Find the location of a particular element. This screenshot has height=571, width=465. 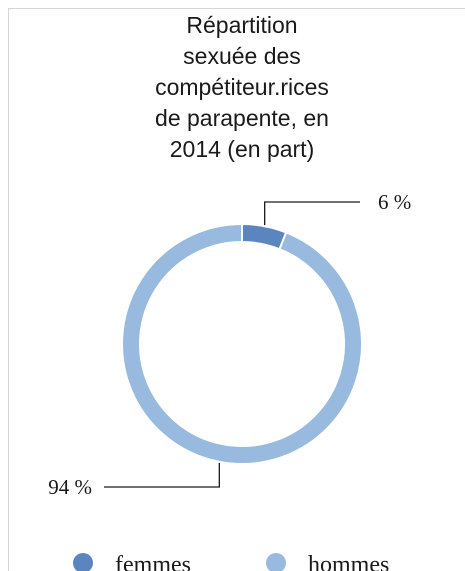

data-label-femmes: 6 % is located at coordinates (394, 202).